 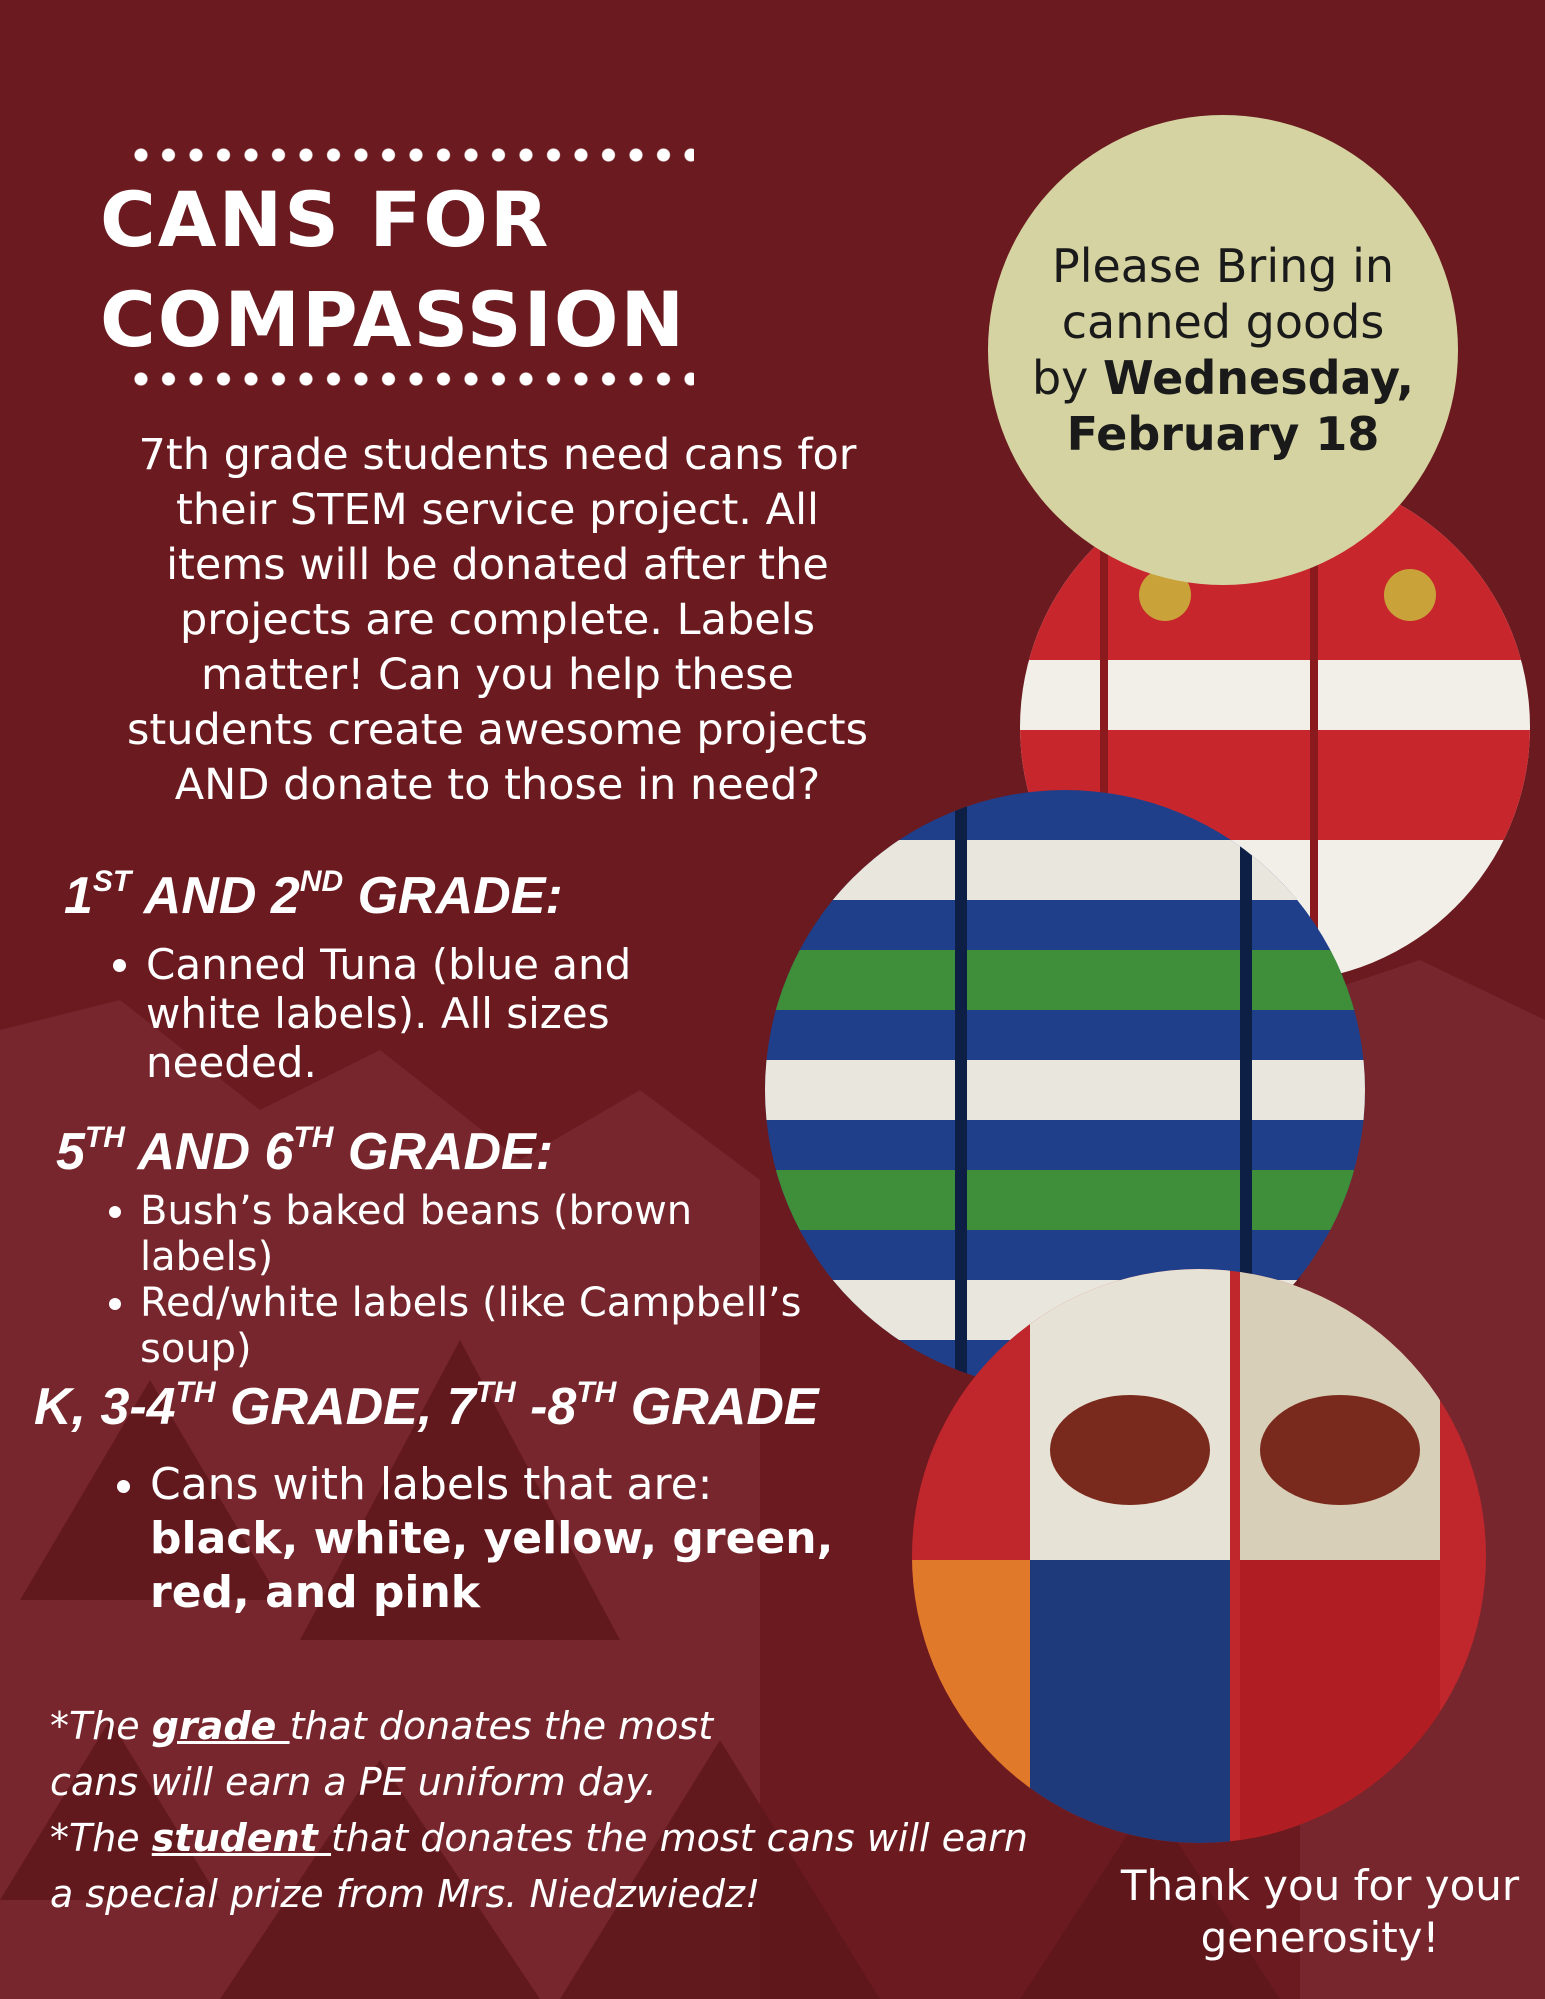 What do you see at coordinates (215, 896) in the screenshot?
I see `heading-text: AND 2` at bounding box center [215, 896].